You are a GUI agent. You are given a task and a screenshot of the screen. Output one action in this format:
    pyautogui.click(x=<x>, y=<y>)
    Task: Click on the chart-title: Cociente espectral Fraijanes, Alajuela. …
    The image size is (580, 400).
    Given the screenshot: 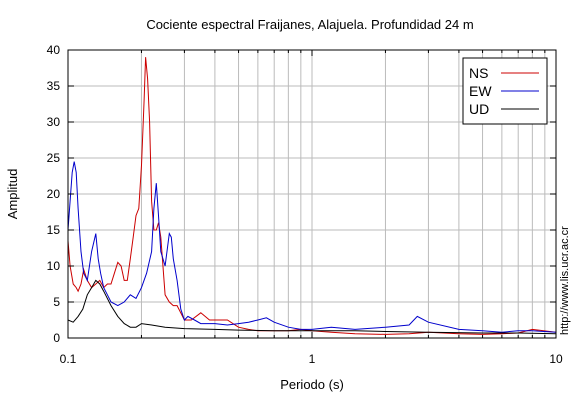 What is the action you would take?
    pyautogui.click(x=309, y=24)
    